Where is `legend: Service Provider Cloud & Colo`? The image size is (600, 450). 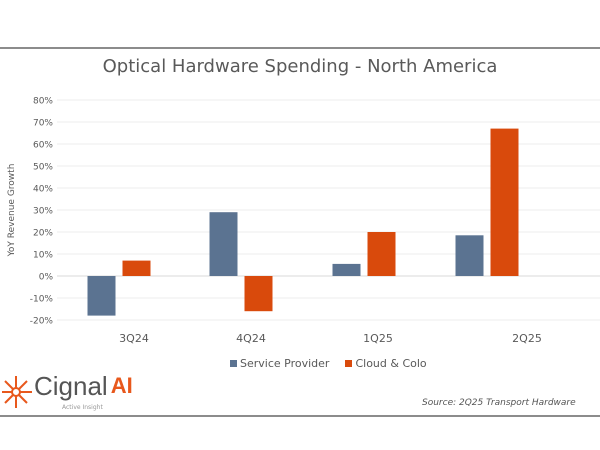
legend: Service Provider Cloud & Colo is located at coordinates (328, 363).